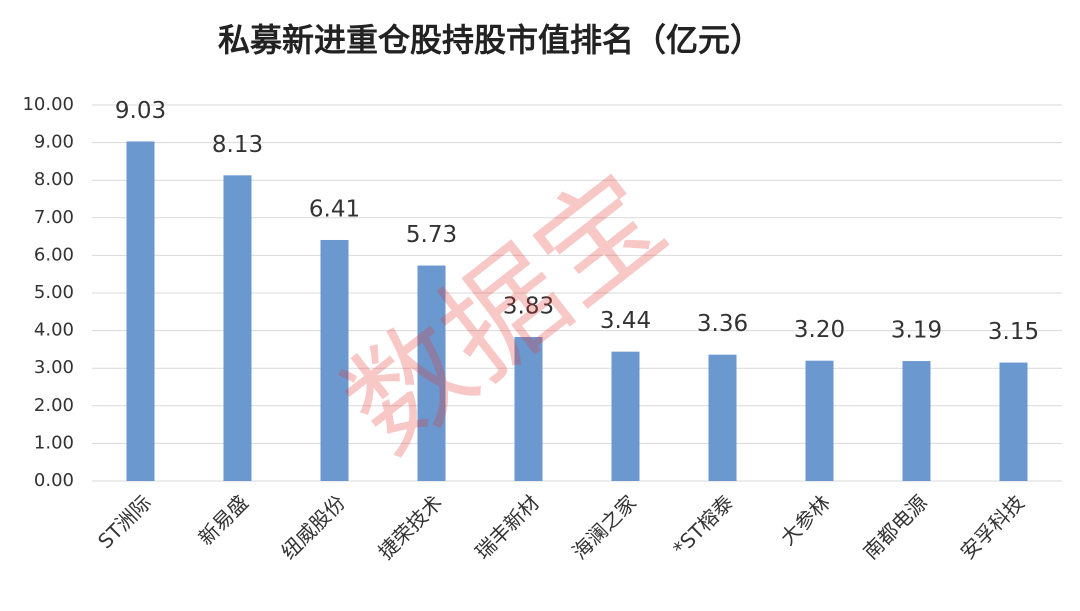 This screenshot has height=611, width=1080. What do you see at coordinates (895, 527) in the screenshot?
I see `x-tick-label: 南都电源` at bounding box center [895, 527].